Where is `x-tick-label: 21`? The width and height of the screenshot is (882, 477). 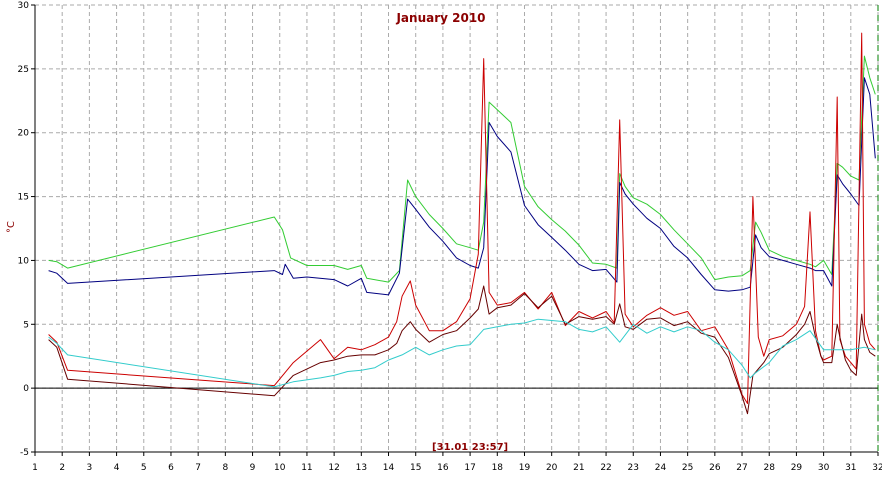 x-tick-label: 21 is located at coordinates (578, 468).